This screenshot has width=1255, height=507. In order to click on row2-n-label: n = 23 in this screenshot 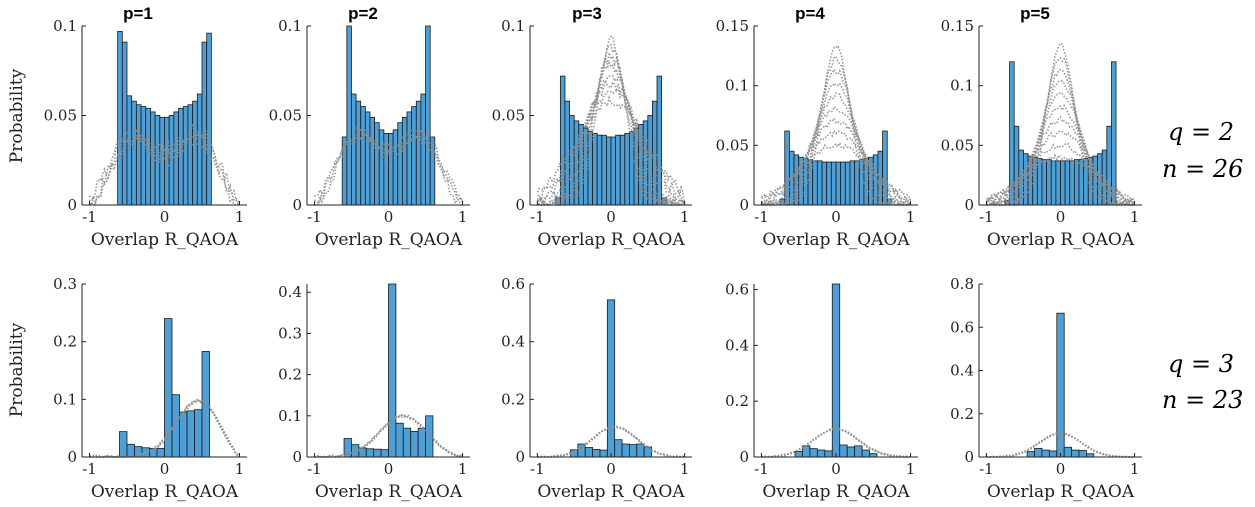, I will do `click(1202, 400)`.